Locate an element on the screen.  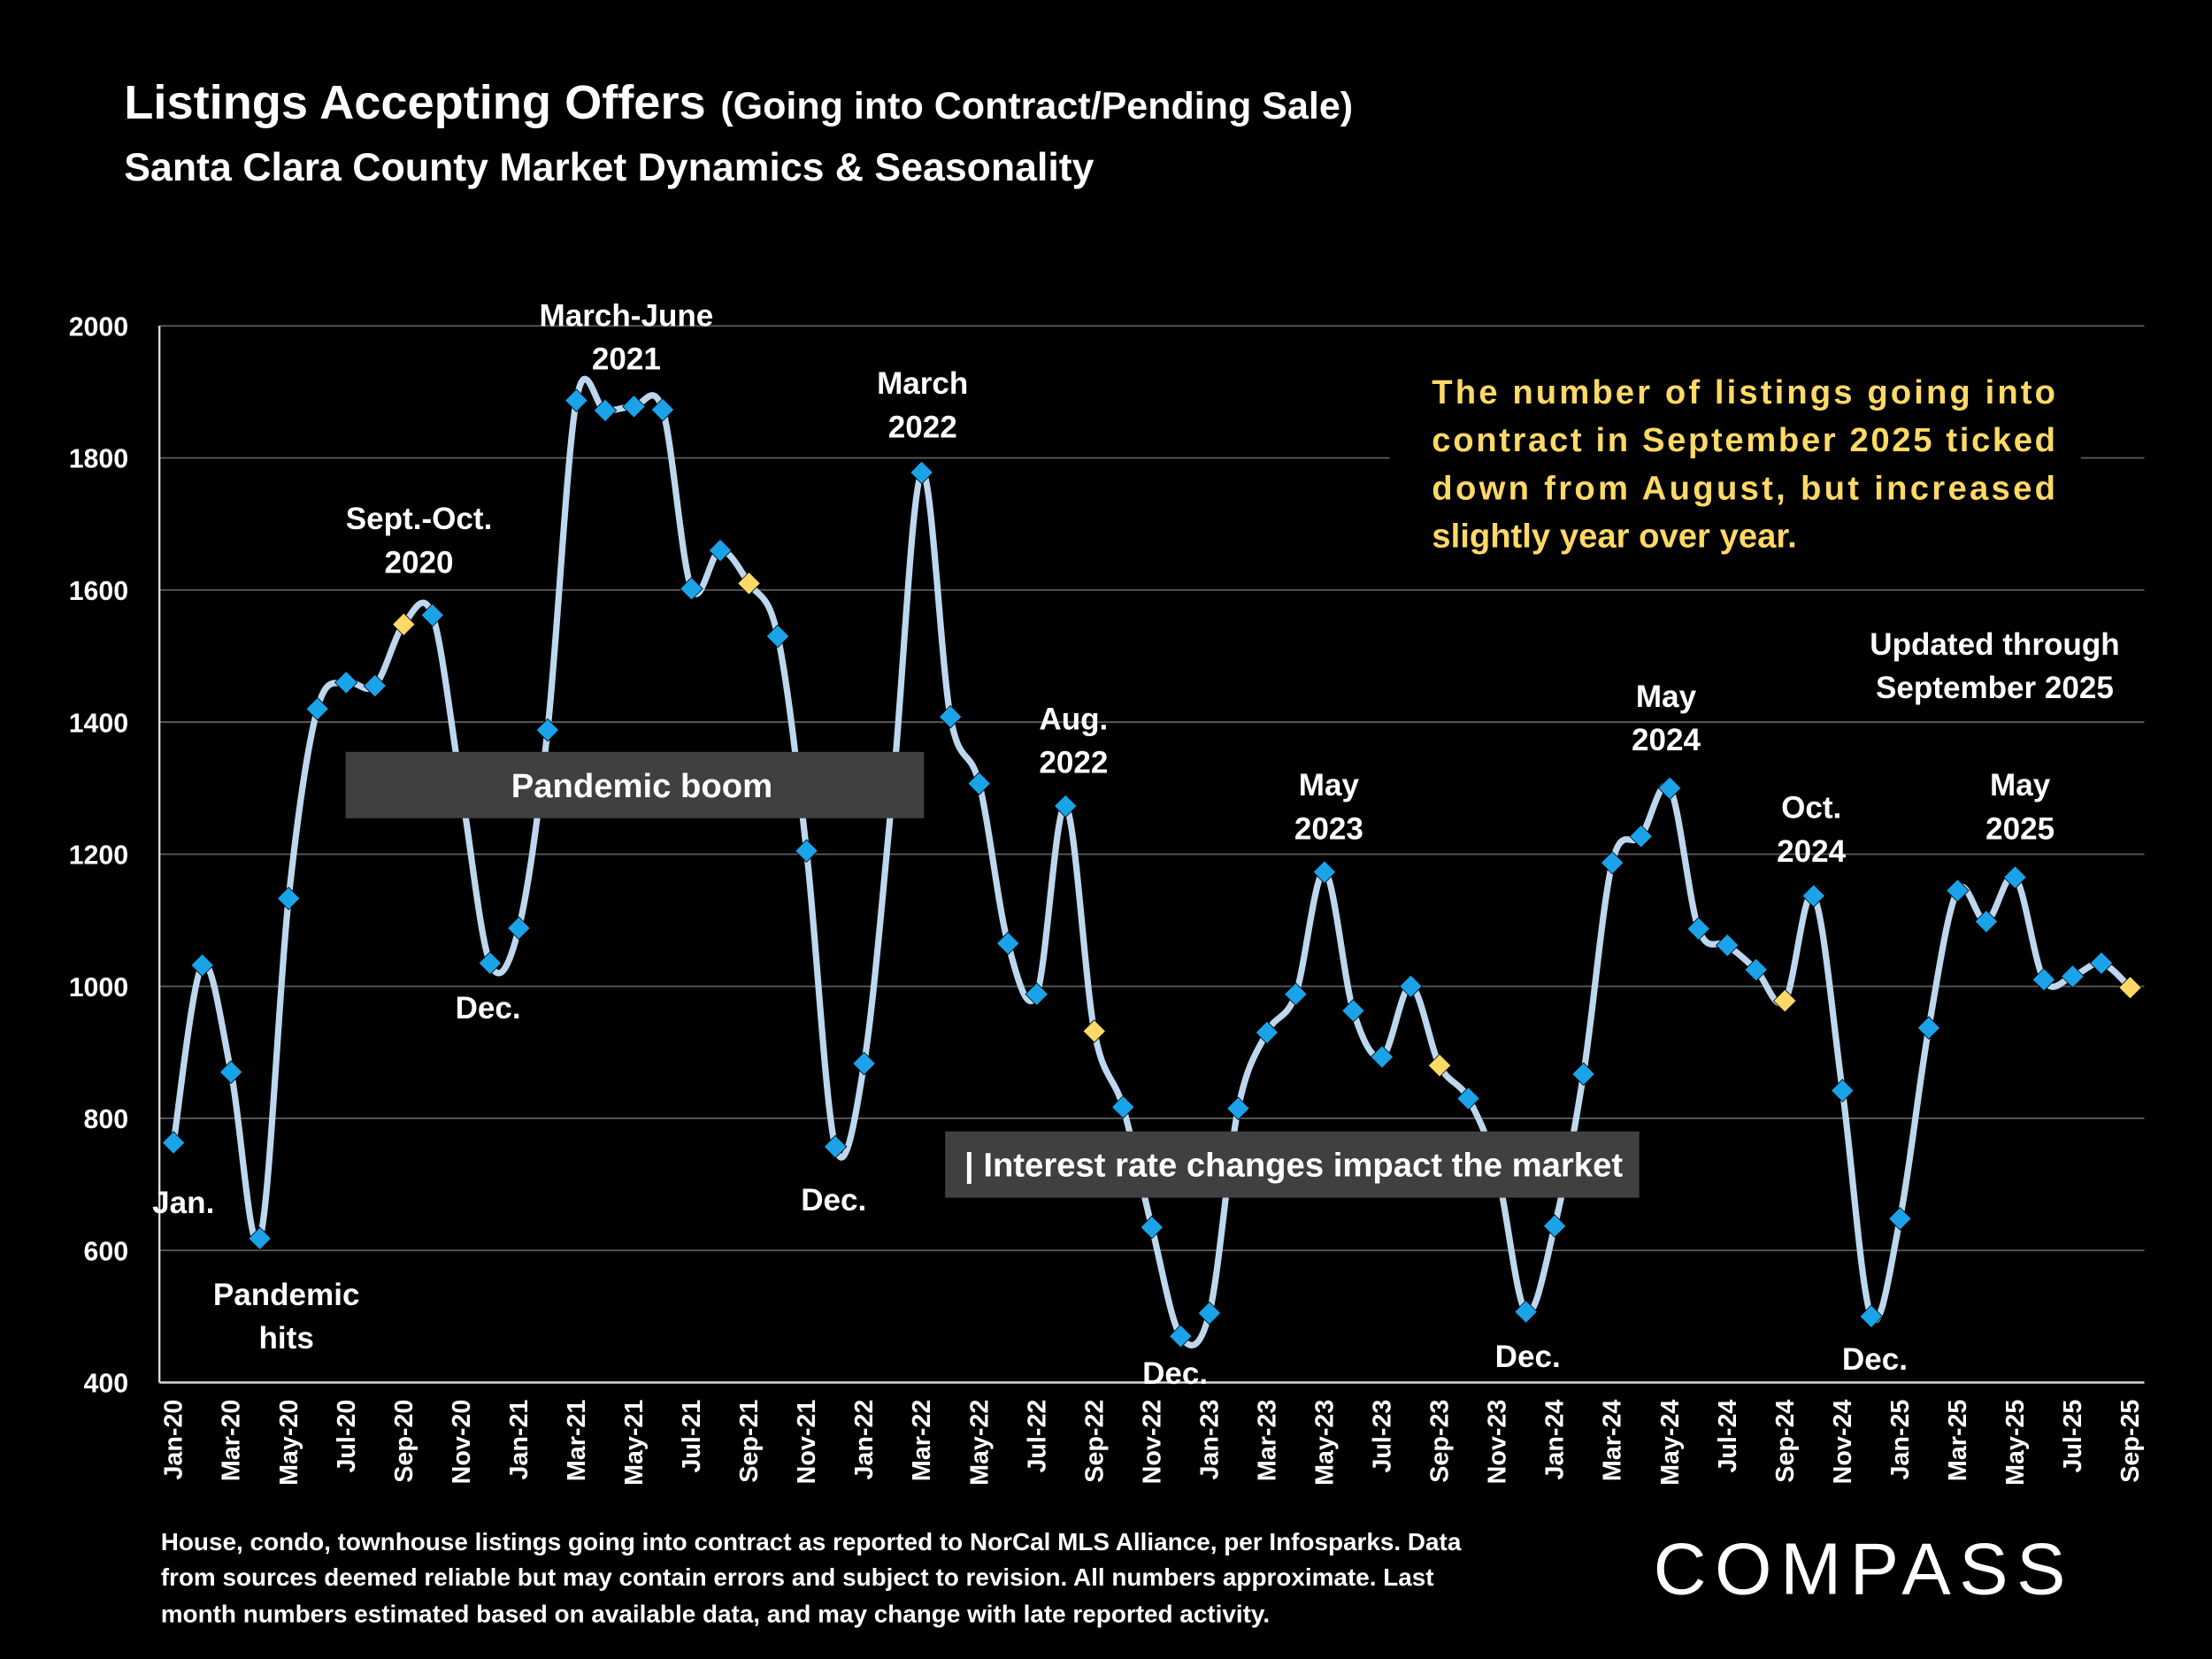
x-tick-label: May-22 is located at coordinates (980, 1443).